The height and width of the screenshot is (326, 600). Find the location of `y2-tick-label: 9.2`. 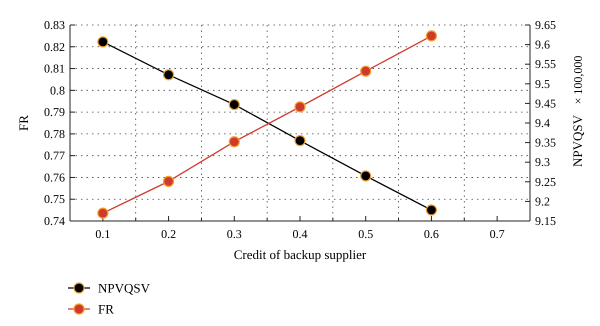

y2-tick-label: 9.2 is located at coordinates (542, 201).